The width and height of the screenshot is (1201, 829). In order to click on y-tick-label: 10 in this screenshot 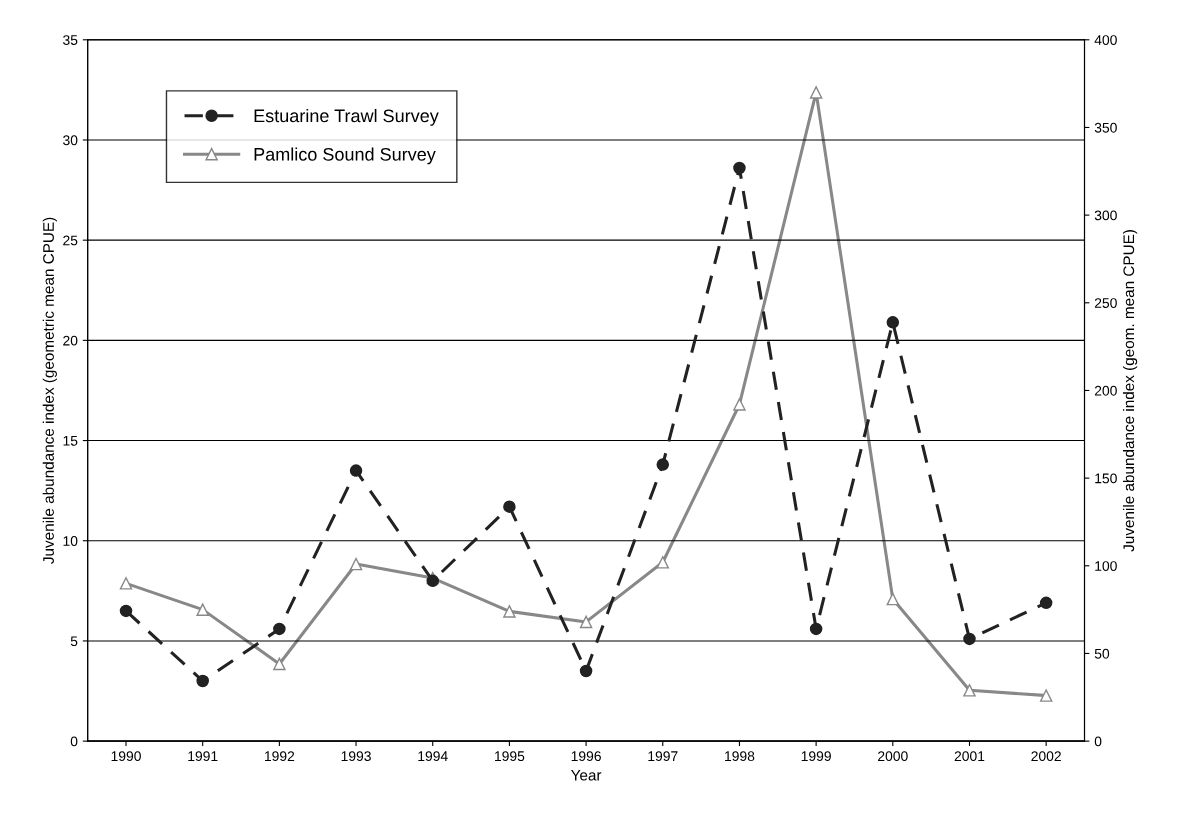, I will do `click(70, 541)`.